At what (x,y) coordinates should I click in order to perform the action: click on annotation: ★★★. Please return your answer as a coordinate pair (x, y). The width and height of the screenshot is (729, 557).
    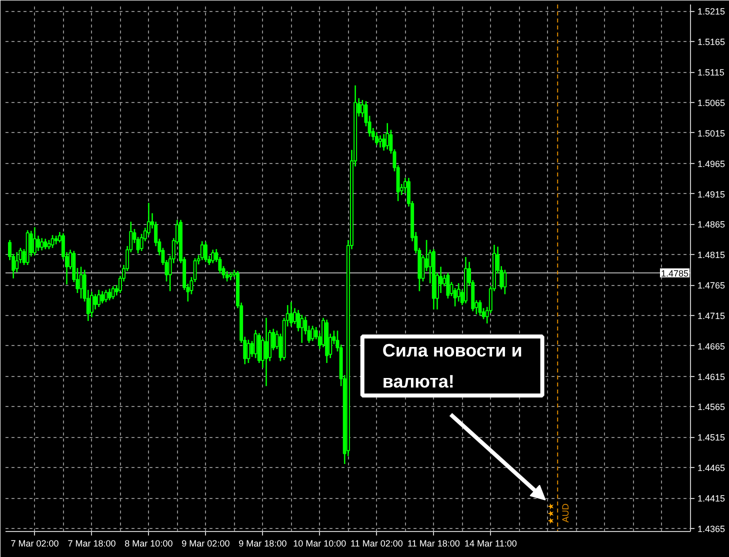
    Looking at the image, I should click on (551, 513).